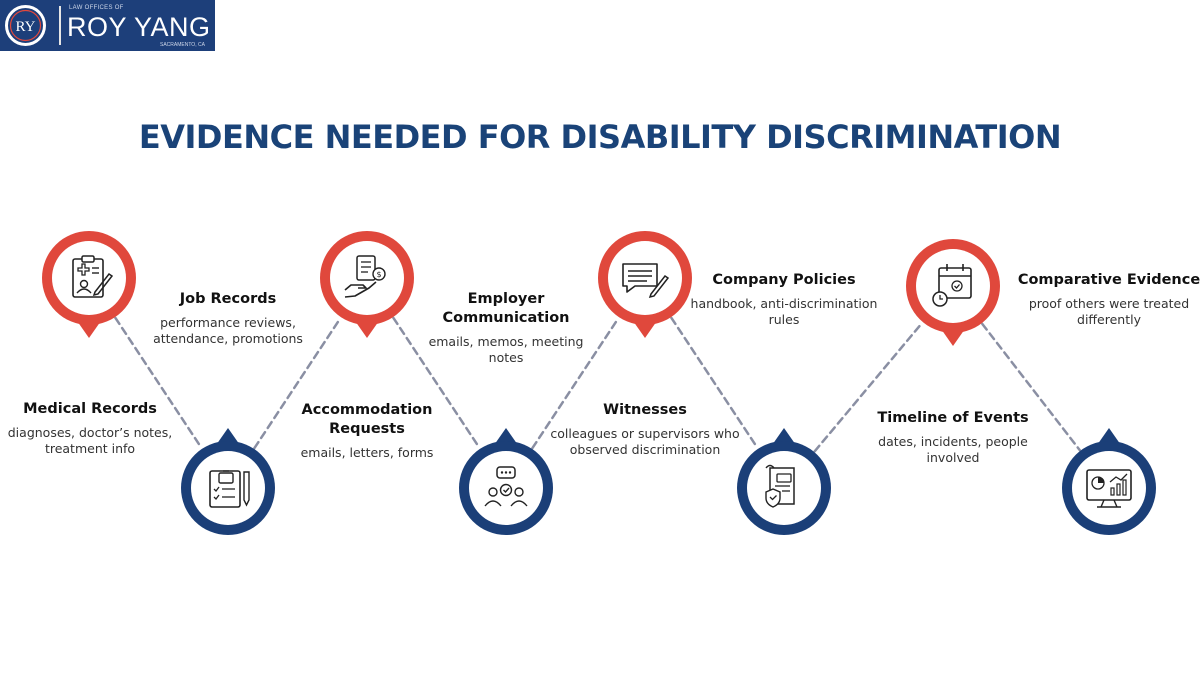 Image resolution: width=1200 pixels, height=680 pixels. What do you see at coordinates (646, 281) in the screenshot?
I see `message-pen-icon` at bounding box center [646, 281].